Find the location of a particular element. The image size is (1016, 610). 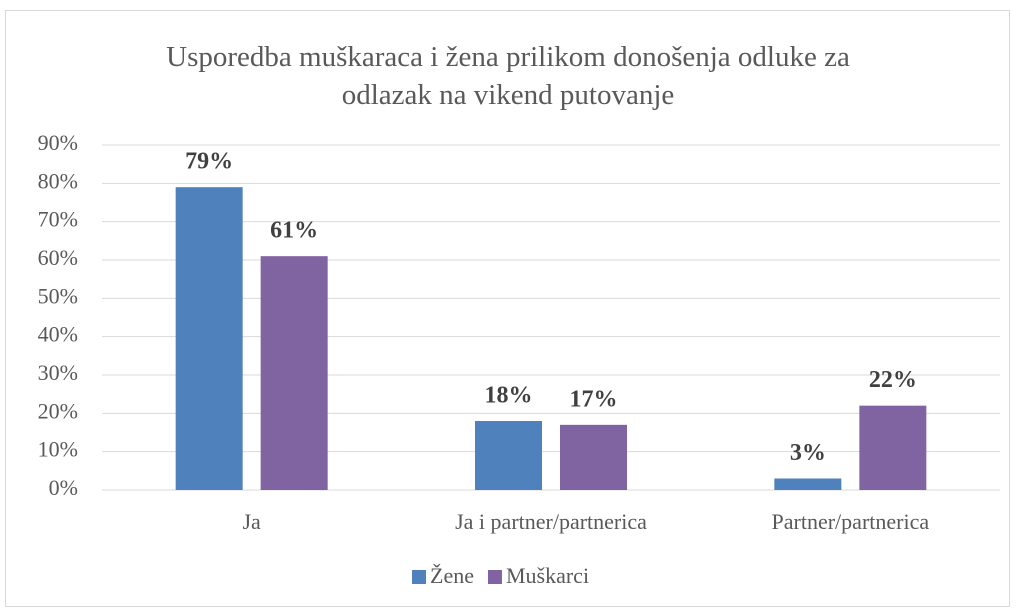

data-label: 79% is located at coordinates (209, 162).